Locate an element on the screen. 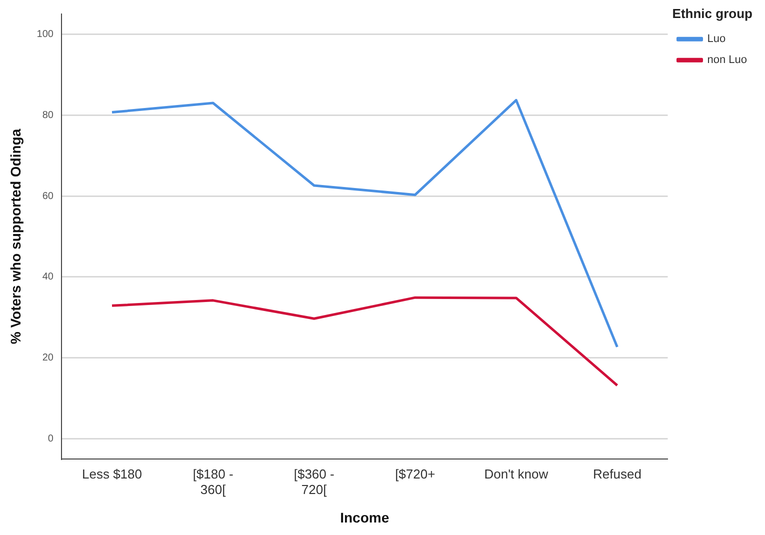 The height and width of the screenshot is (535, 765). y-tick-label: 20 is located at coordinates (48, 358).